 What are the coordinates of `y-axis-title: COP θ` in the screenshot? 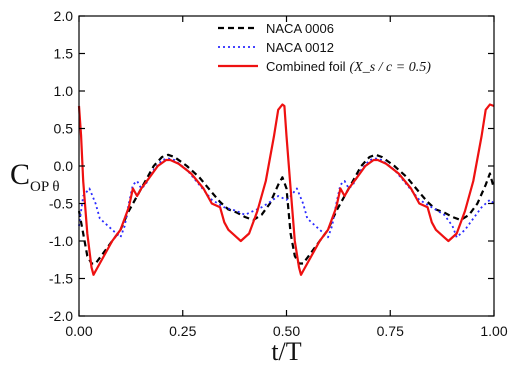 It's located at (35, 176).